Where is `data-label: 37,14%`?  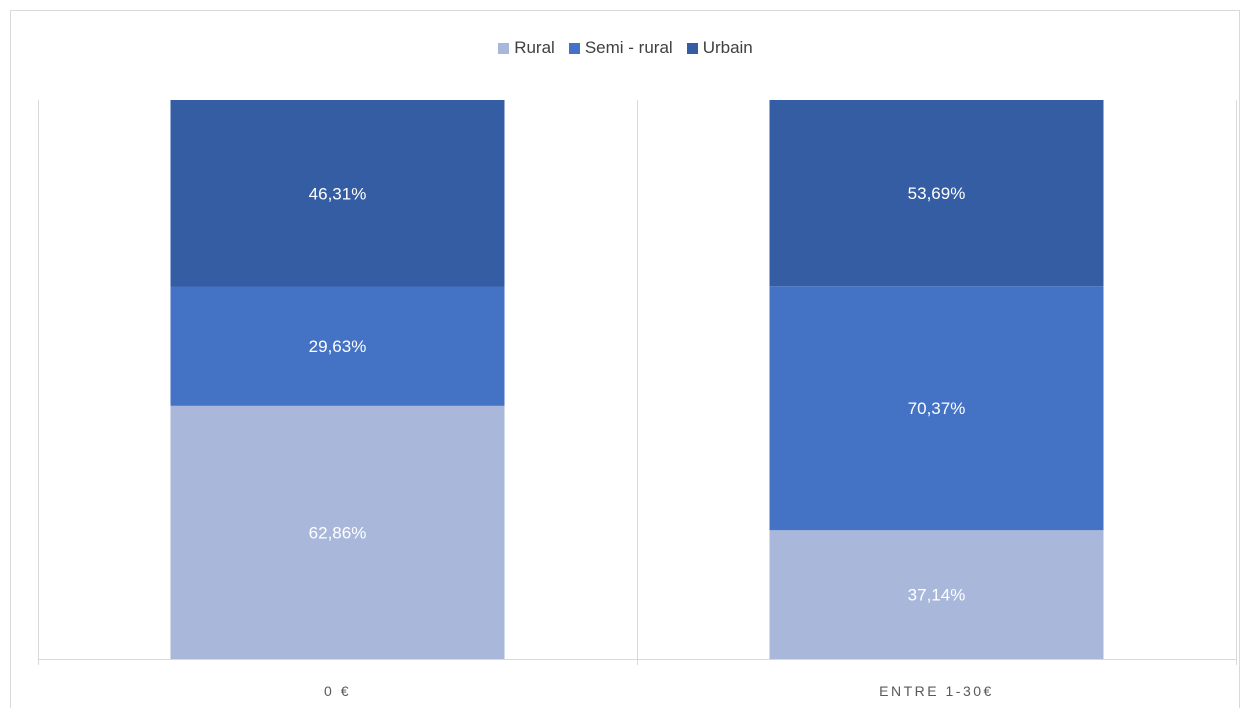 data-label: 37,14% is located at coordinates (937, 595).